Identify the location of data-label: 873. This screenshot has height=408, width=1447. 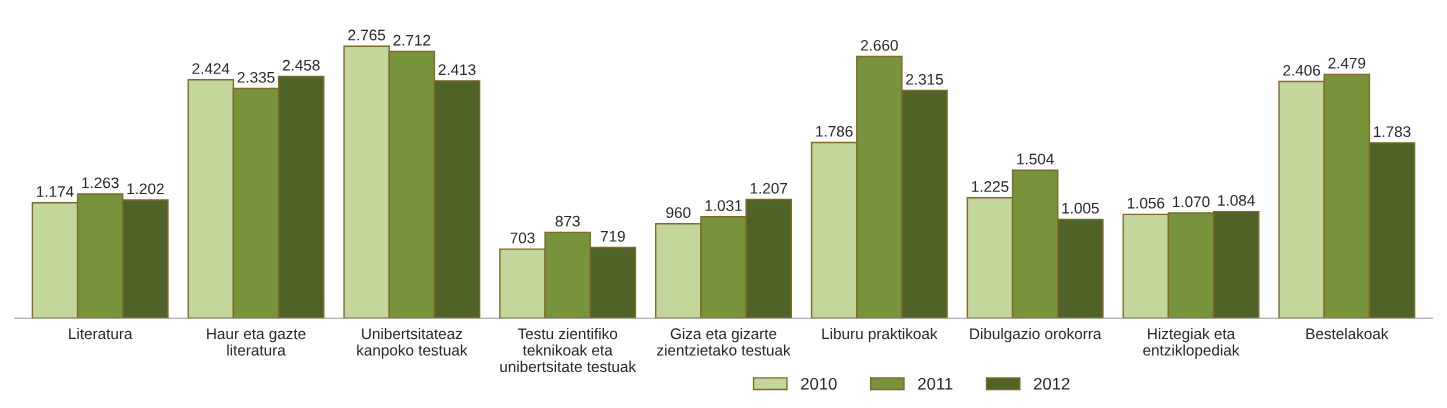
(567, 221).